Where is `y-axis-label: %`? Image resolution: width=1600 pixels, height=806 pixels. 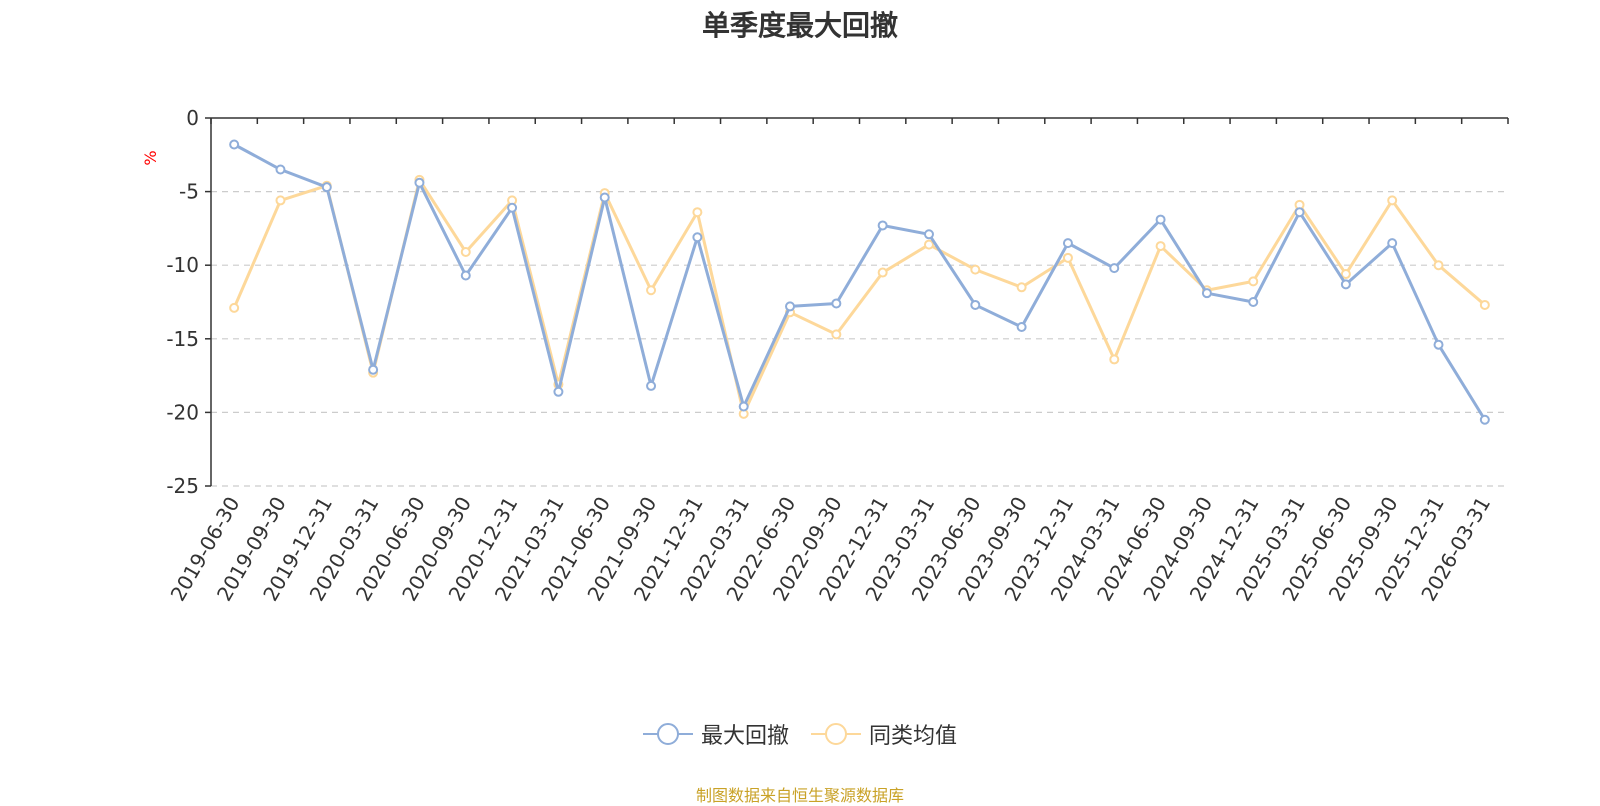
y-axis-label: % is located at coordinates (150, 157).